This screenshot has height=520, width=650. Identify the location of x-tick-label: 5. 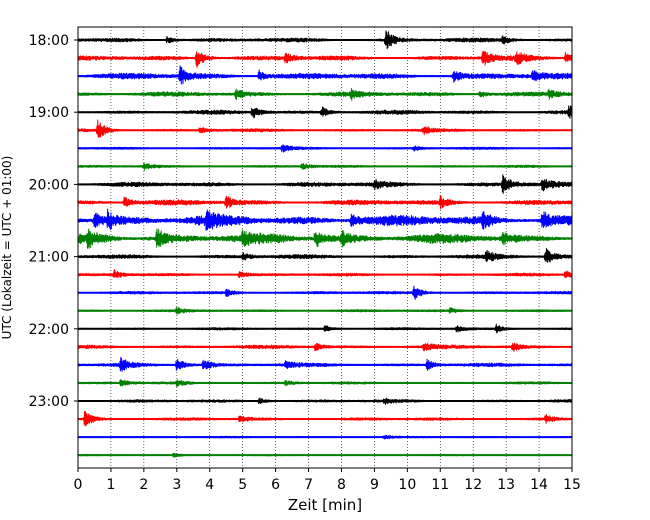
(242, 485).